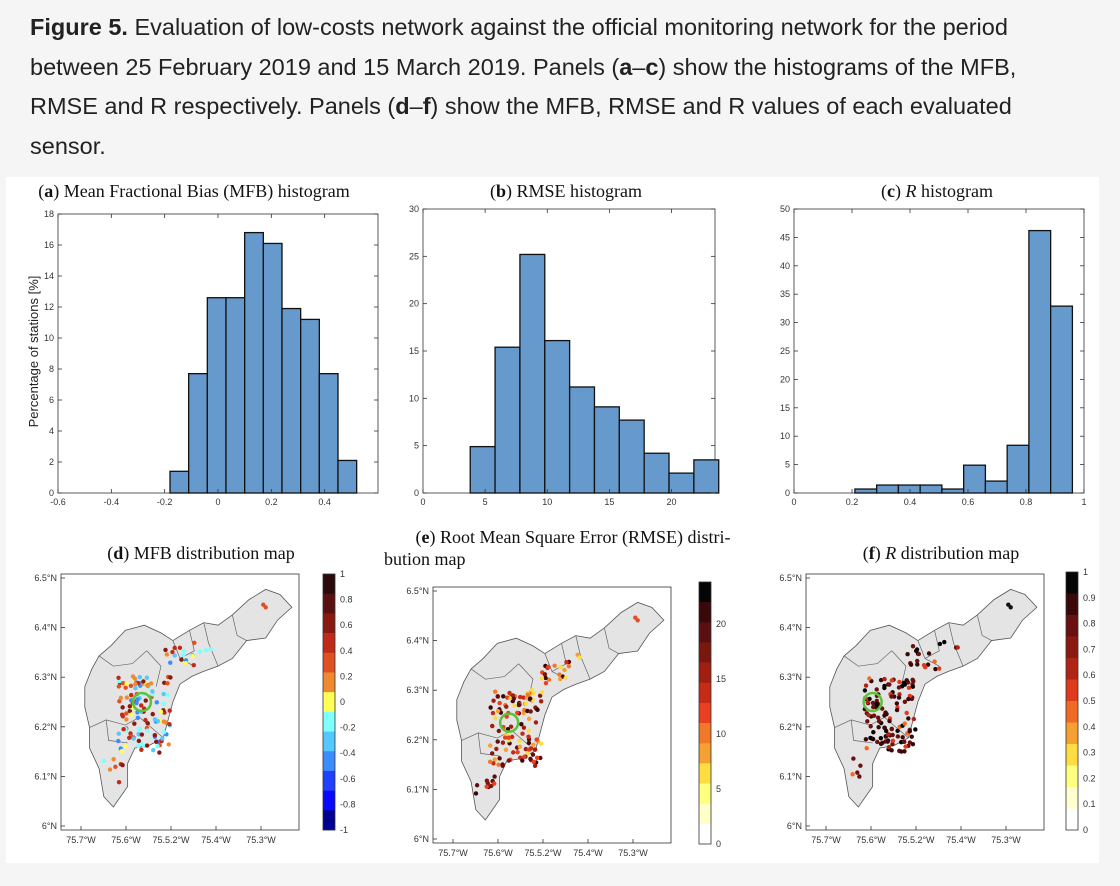 The height and width of the screenshot is (886, 1120). I want to click on x-tick-label: 5, so click(485, 502).